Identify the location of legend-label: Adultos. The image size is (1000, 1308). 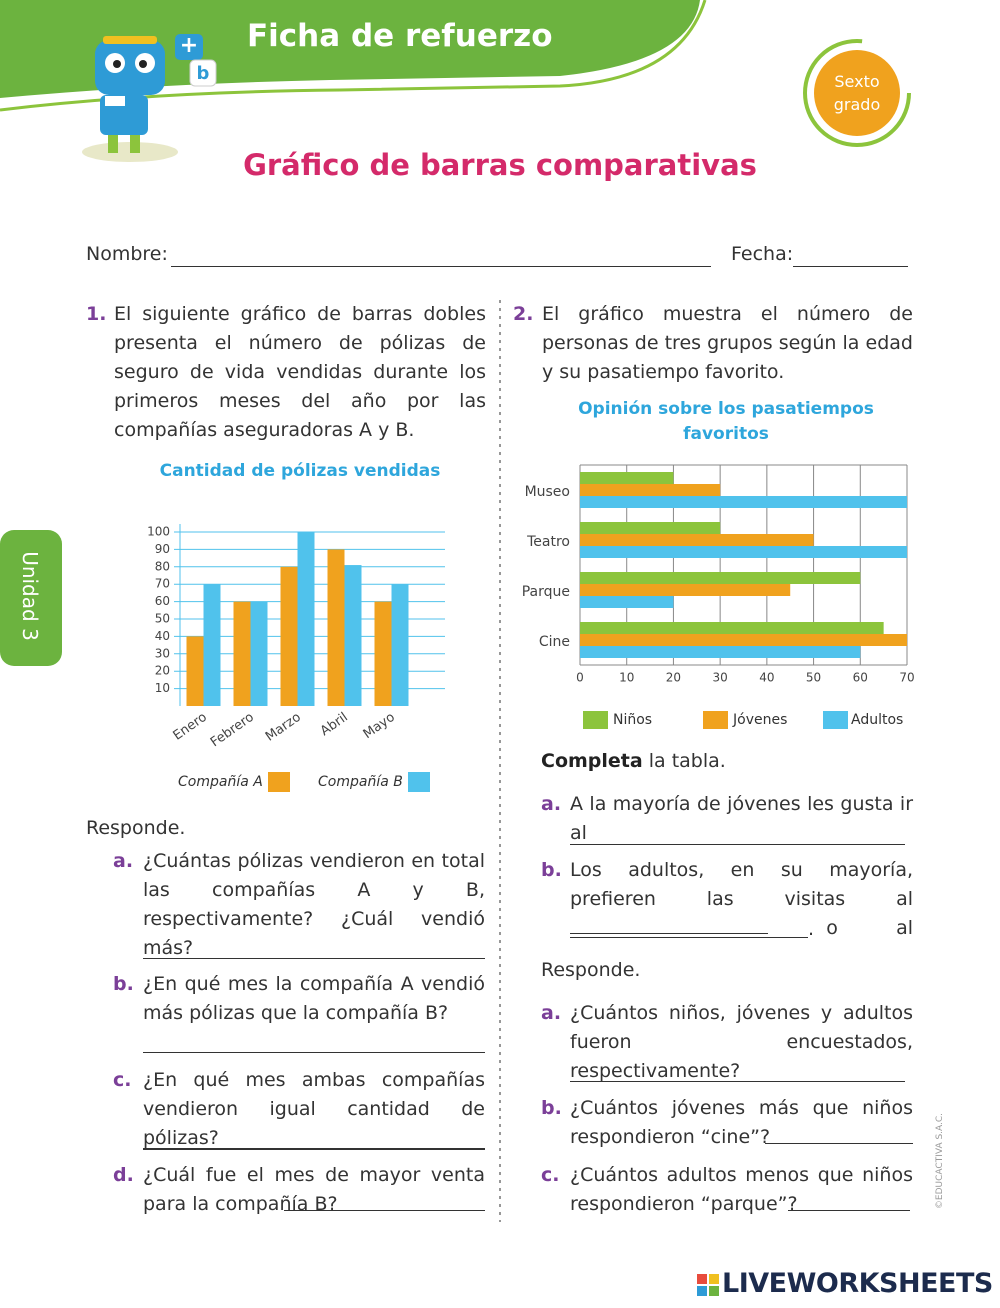
(877, 720).